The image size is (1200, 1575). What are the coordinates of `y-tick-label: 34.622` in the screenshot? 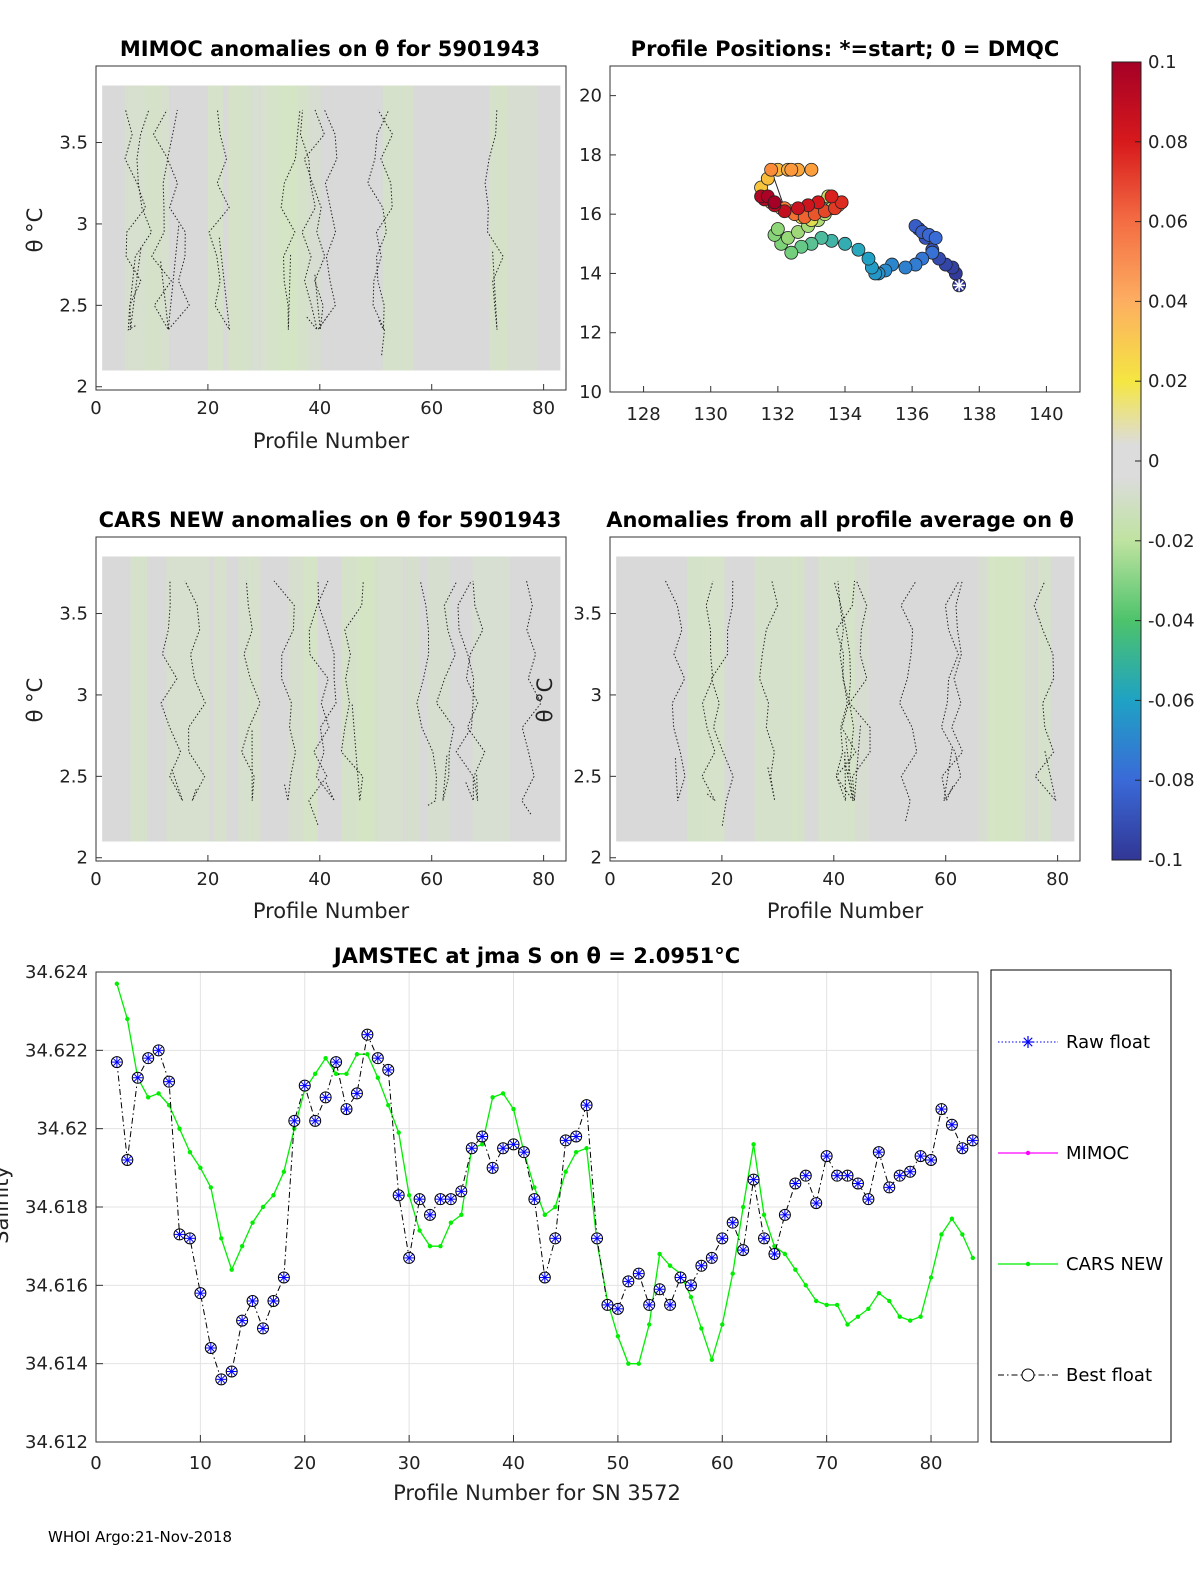 It's located at (56, 1050).